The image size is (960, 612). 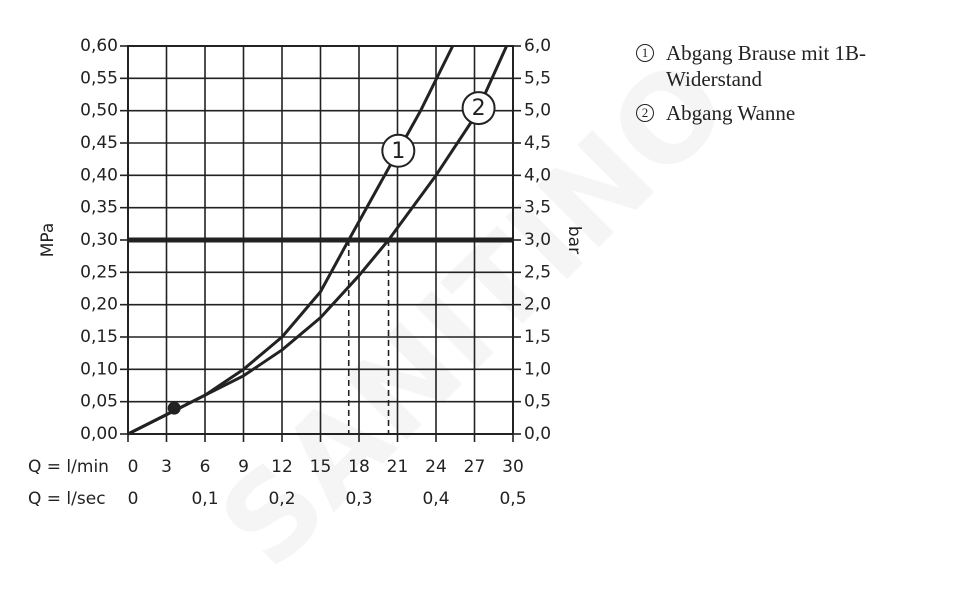 What do you see at coordinates (513, 467) in the screenshot?
I see `x-tick-label: 30` at bounding box center [513, 467].